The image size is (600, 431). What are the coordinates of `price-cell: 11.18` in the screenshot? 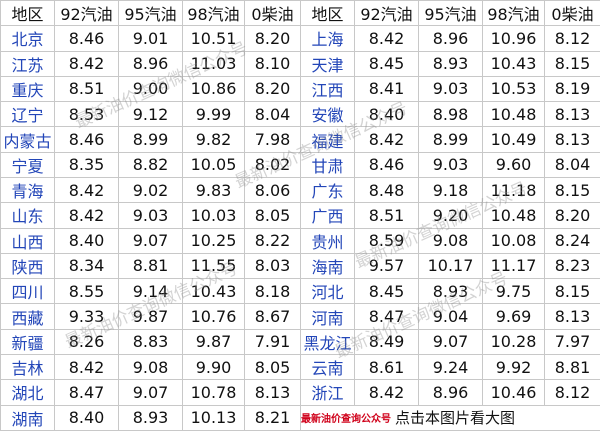 It's located at (514, 190).